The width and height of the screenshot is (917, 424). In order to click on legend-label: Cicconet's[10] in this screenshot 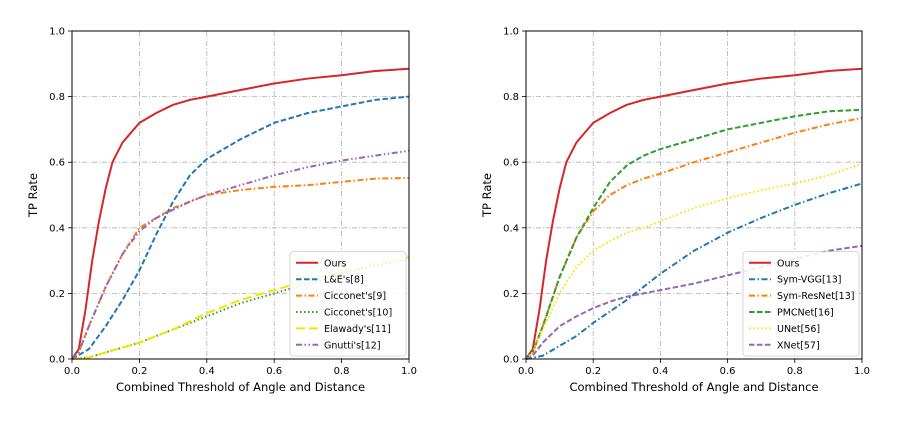, I will do `click(358, 313)`.